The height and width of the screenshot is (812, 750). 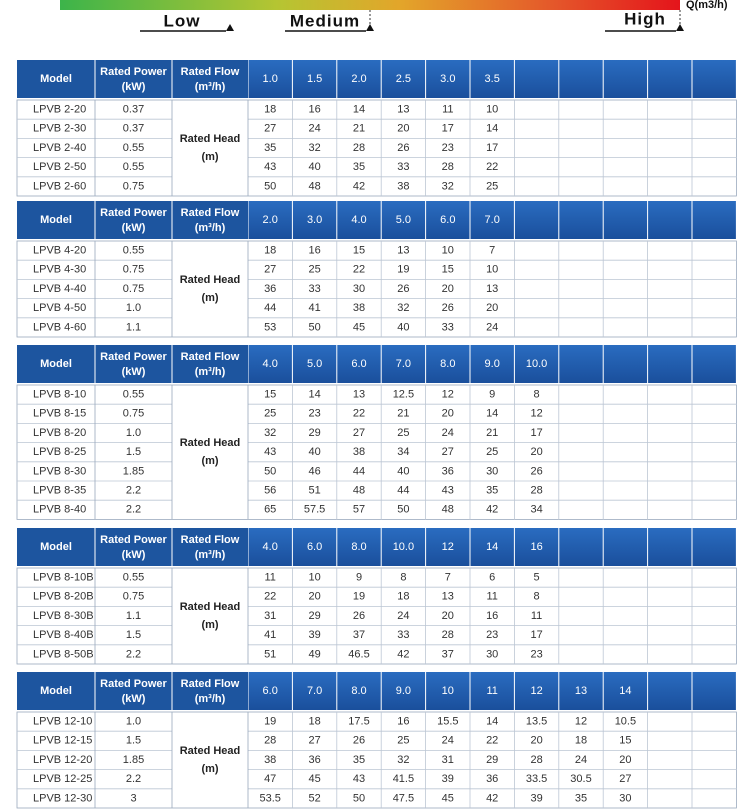 I want to click on head-value: 65, so click(x=270, y=510).